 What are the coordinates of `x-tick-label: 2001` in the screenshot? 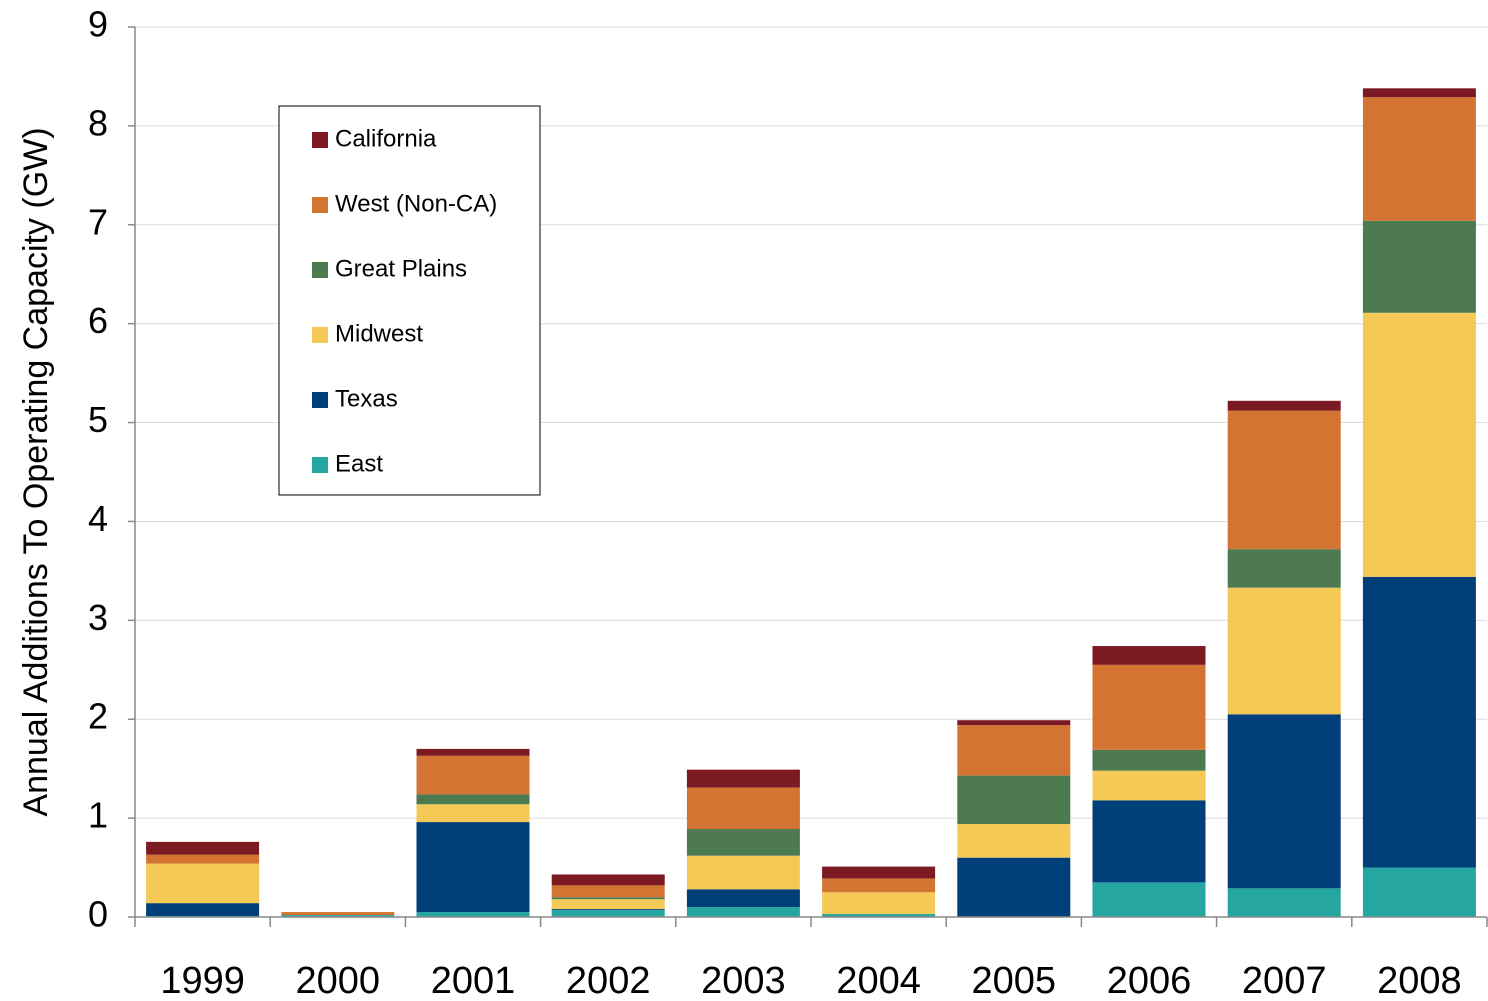 It's located at (473, 980).